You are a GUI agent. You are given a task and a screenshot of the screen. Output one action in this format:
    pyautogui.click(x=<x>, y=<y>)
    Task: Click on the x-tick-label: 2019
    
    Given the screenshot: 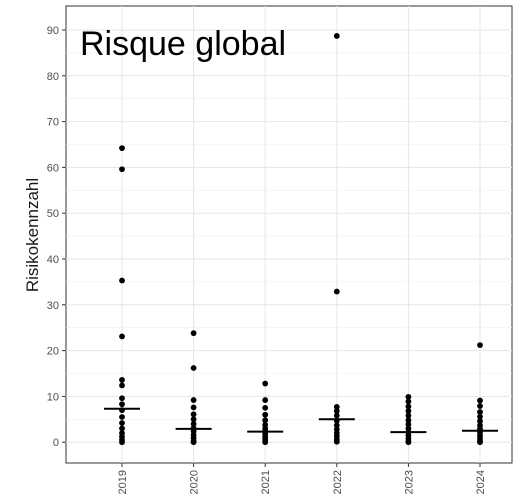 What is the action you would take?
    pyautogui.click(x=123, y=482)
    